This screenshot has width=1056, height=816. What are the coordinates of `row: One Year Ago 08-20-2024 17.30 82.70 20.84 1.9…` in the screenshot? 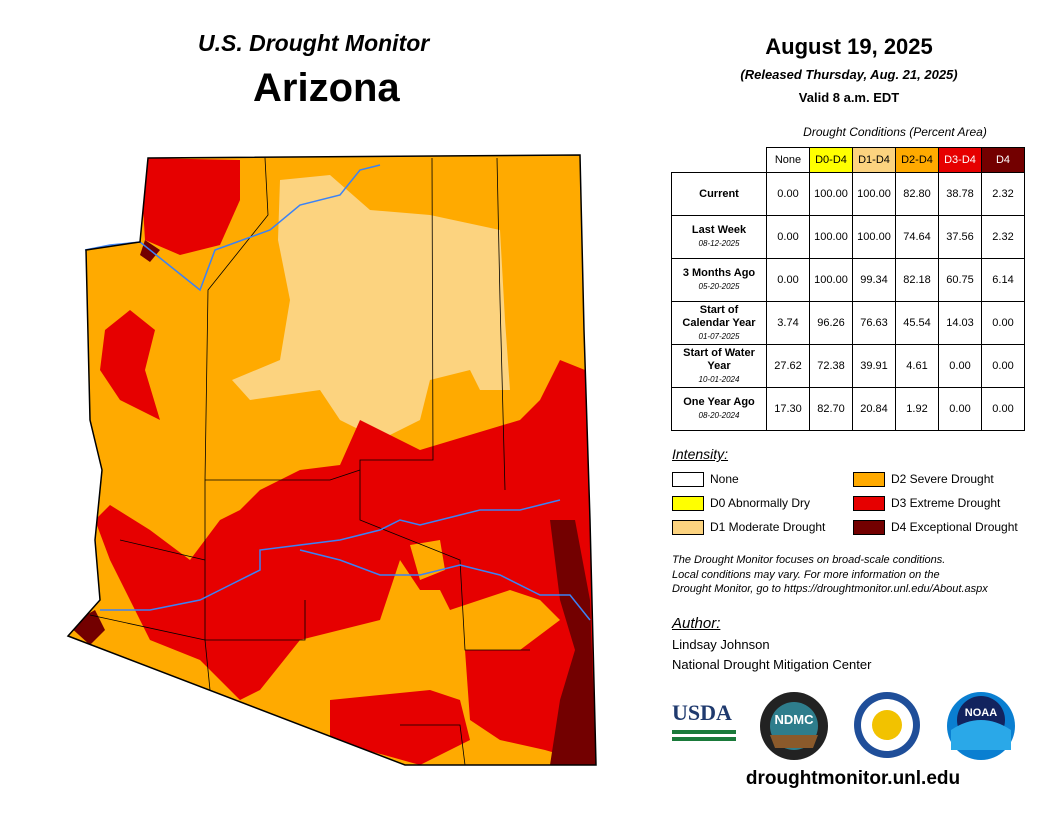 It's located at (848, 409).